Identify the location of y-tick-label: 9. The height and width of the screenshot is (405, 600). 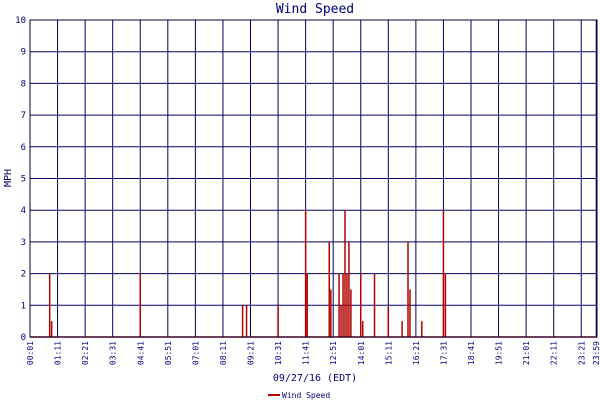
(23, 53).